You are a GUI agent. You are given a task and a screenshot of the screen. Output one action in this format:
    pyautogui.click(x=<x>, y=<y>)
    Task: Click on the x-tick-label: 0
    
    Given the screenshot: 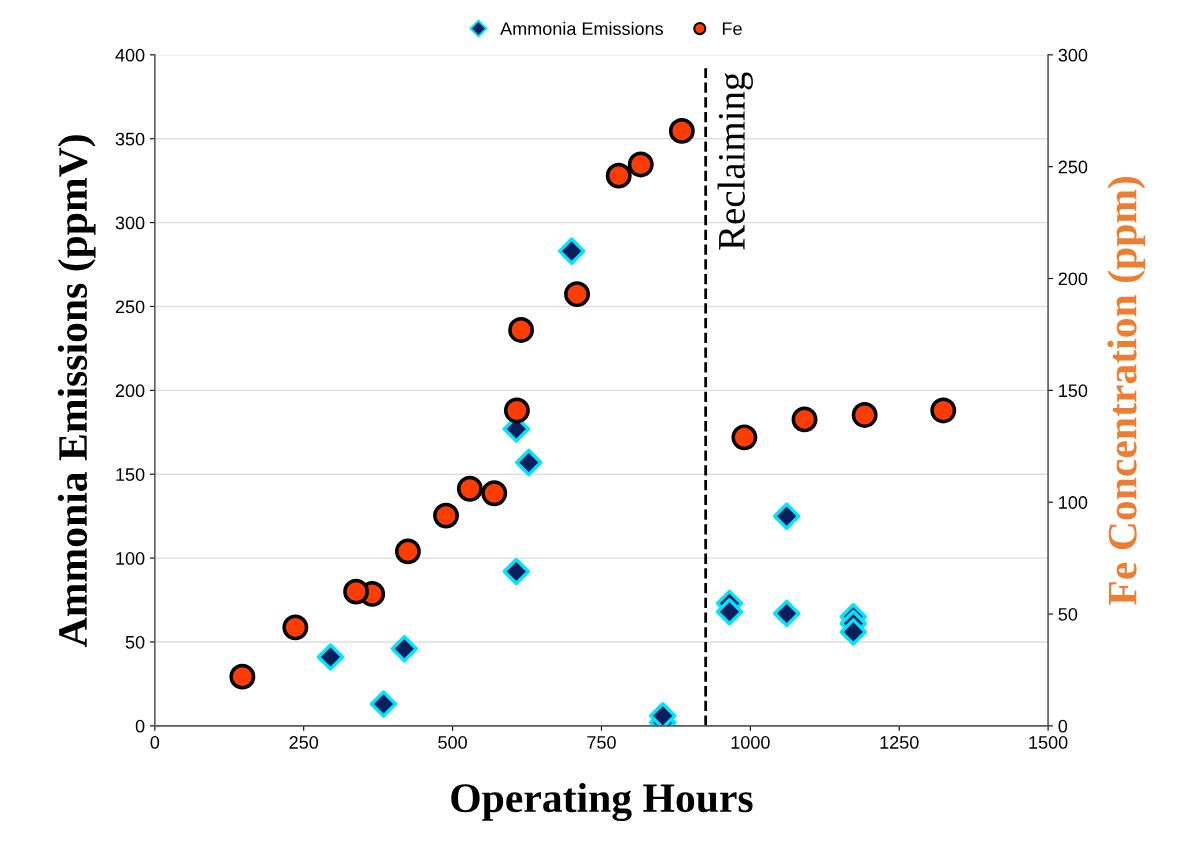 What is the action you would take?
    pyautogui.click(x=155, y=742)
    